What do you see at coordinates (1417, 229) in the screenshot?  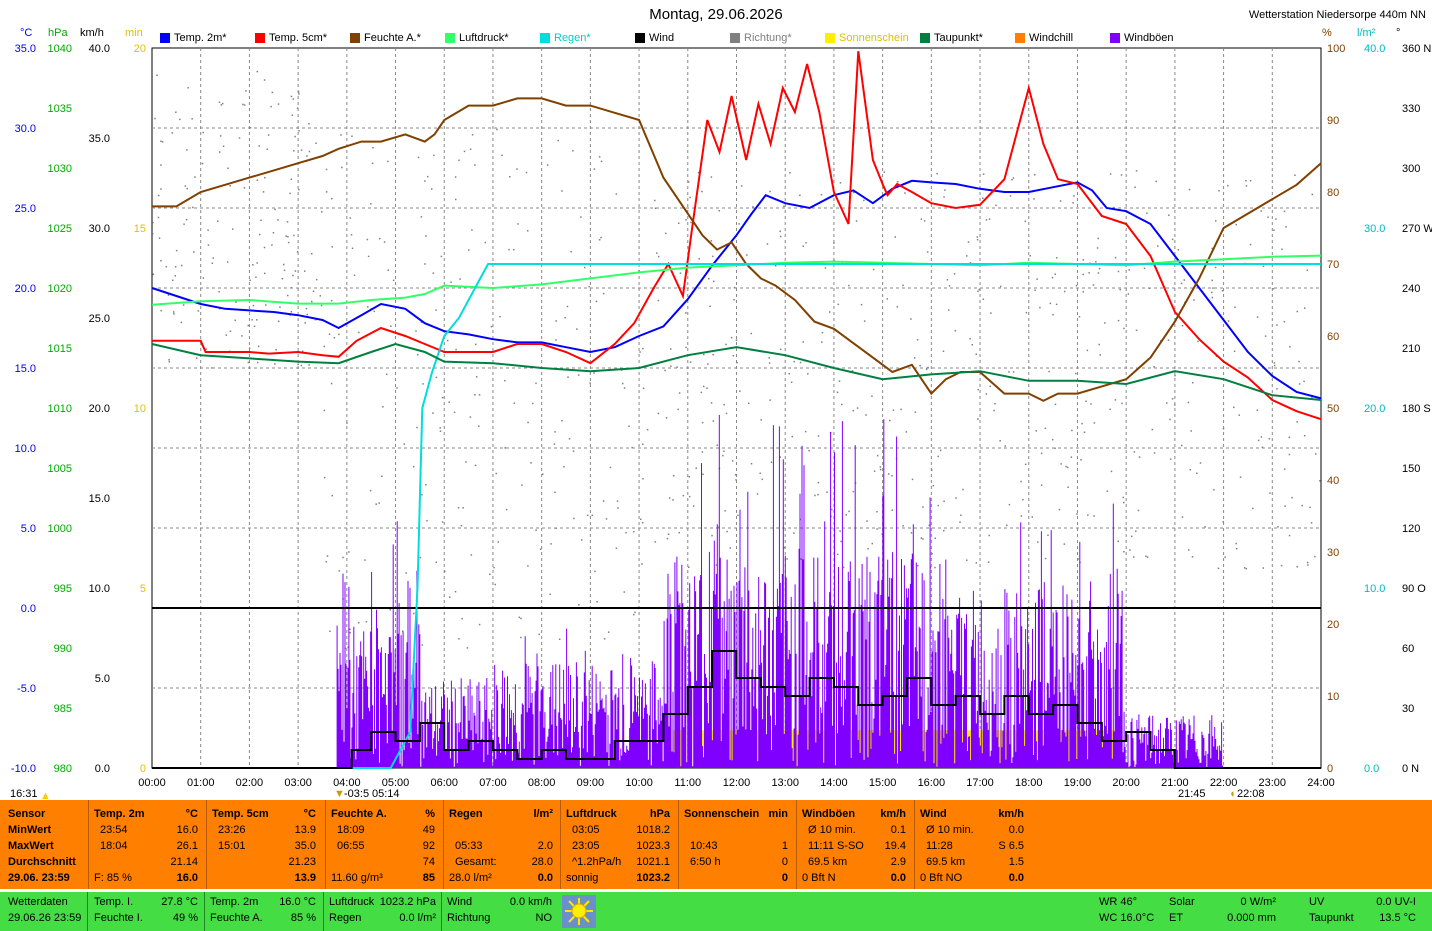 I see `axis-tick-label: 270 W` at bounding box center [1417, 229].